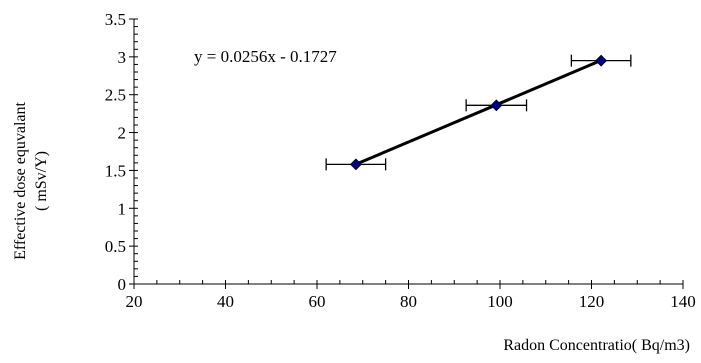  I want to click on x-tick-label: 140, so click(683, 301).